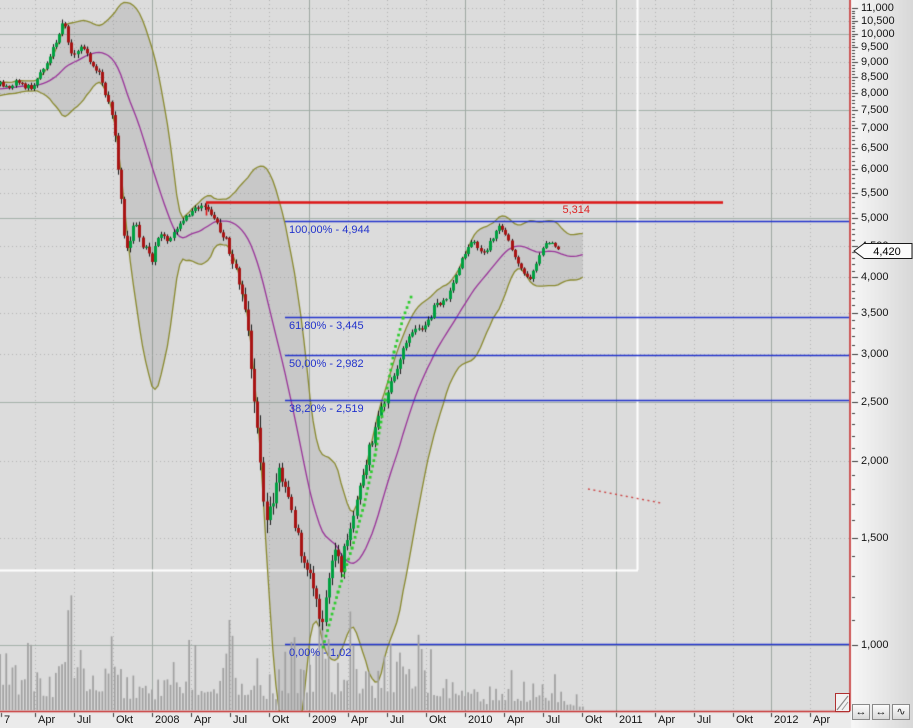 The image size is (913, 728). Describe the element at coordinates (875, 401) in the screenshot. I see `y-axis-tick-label: 2,500` at that location.